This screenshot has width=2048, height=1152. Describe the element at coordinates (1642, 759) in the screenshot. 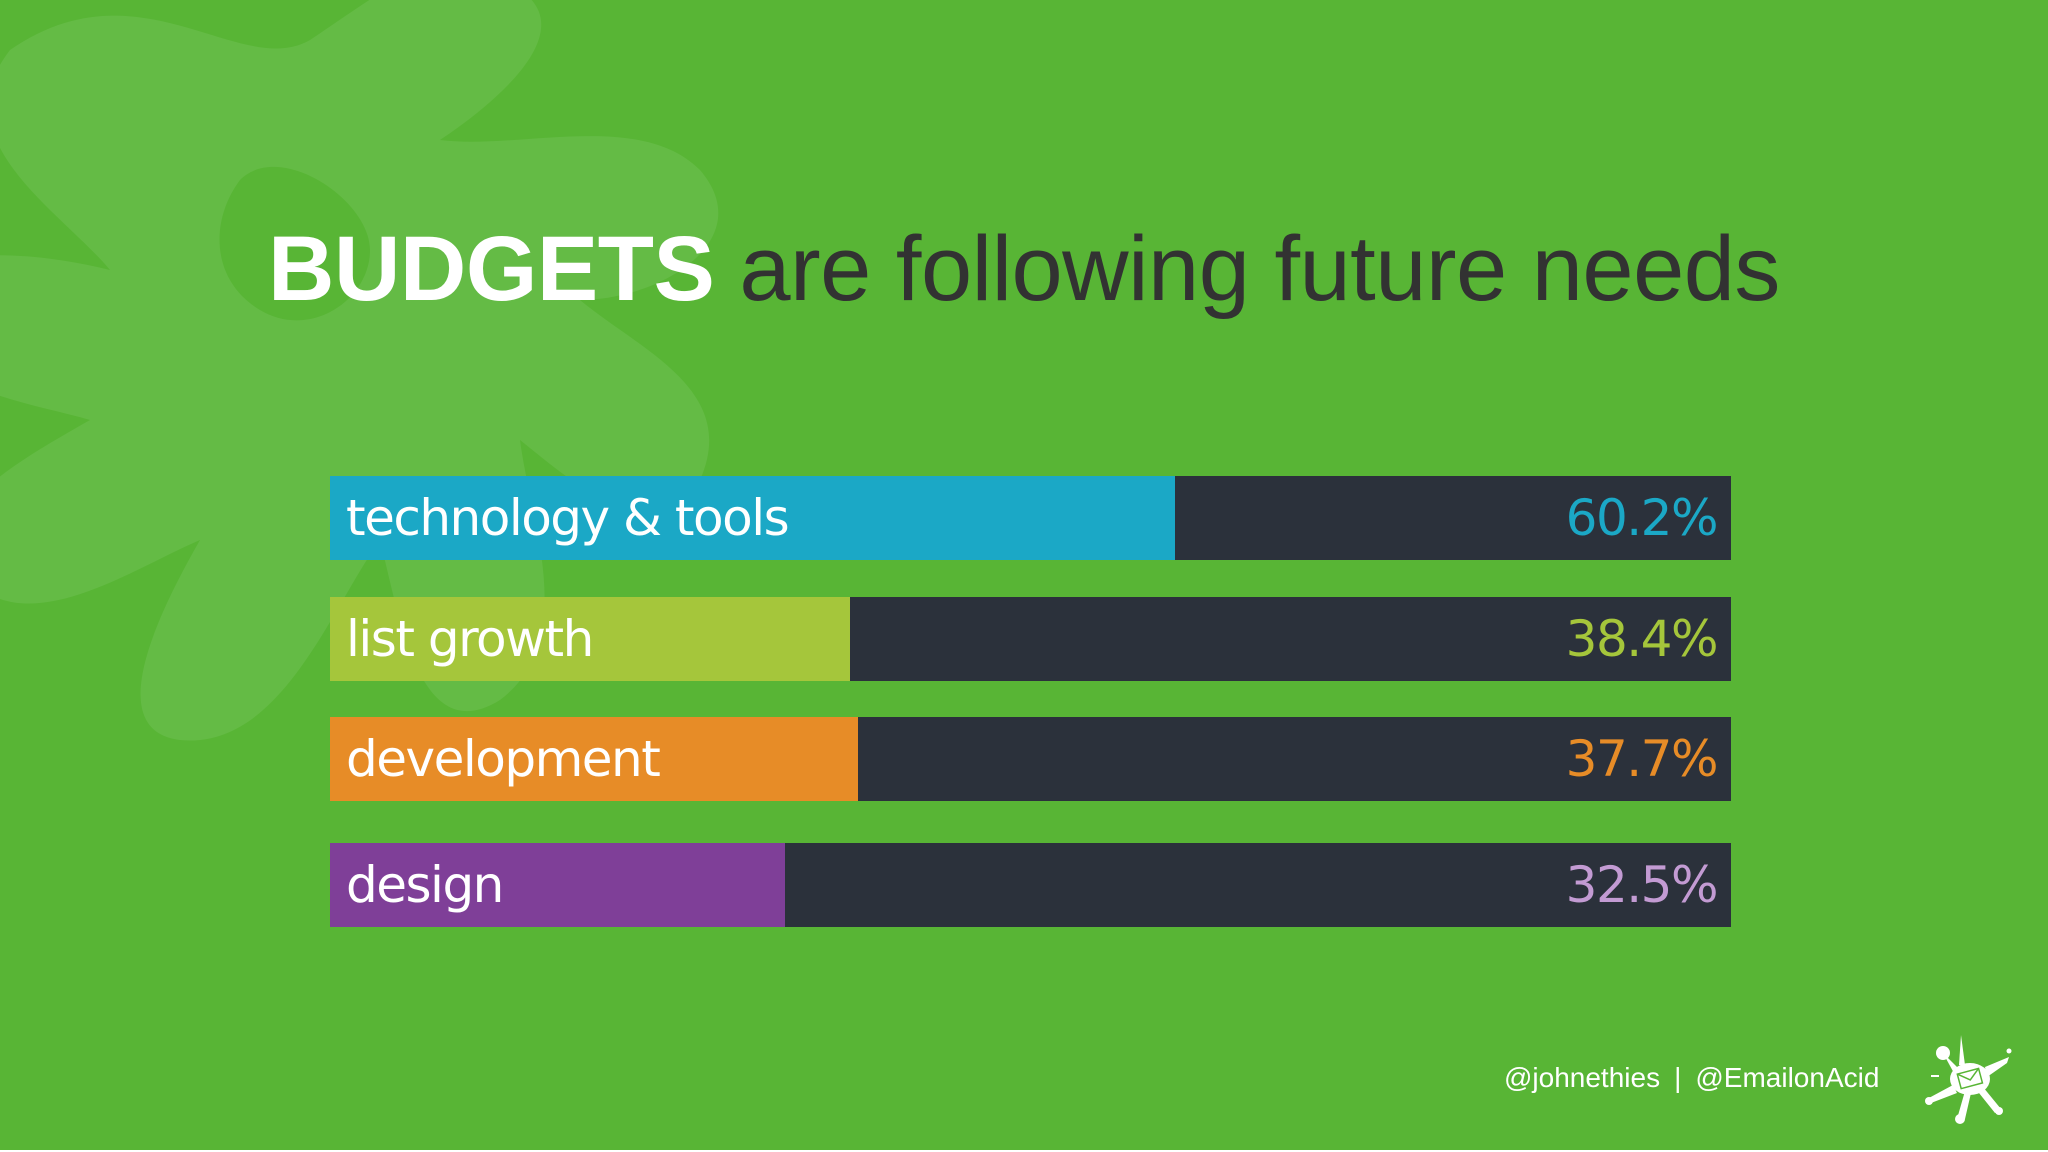

I see `bar-value: 37.7%` at that location.